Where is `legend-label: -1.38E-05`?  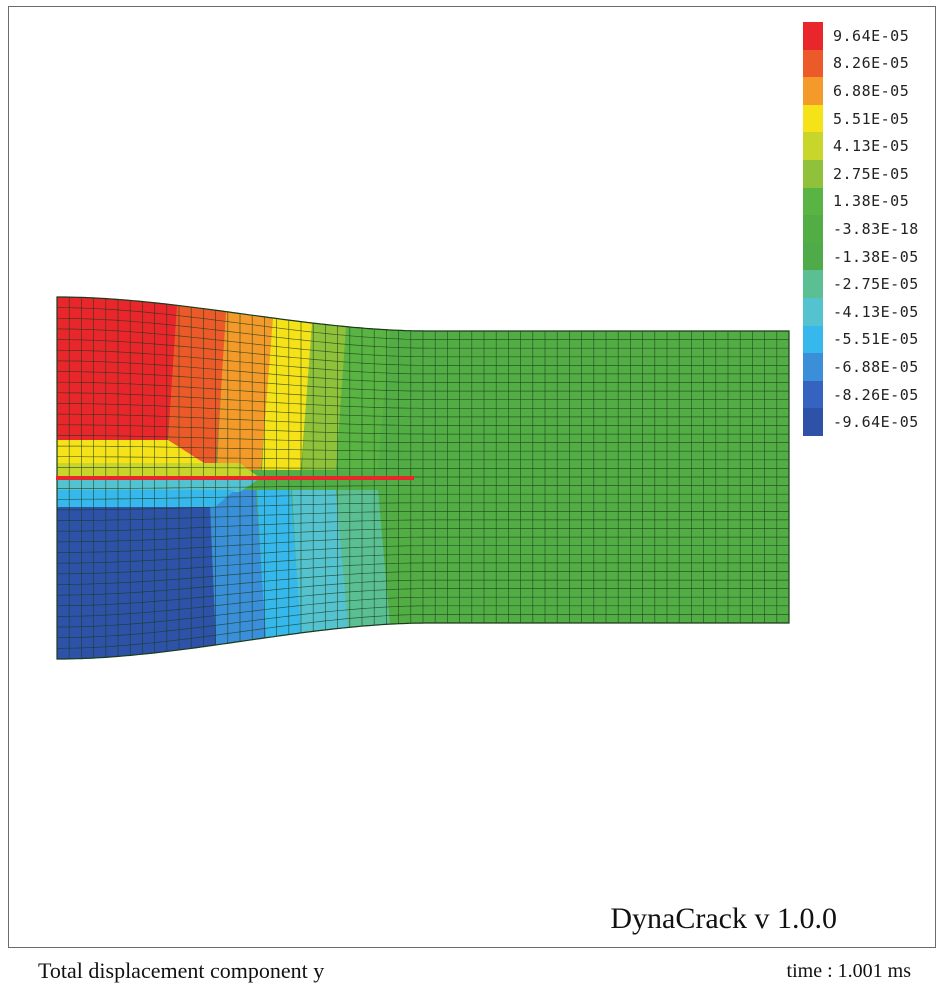
legend-label: -1.38E-05 is located at coordinates (876, 256).